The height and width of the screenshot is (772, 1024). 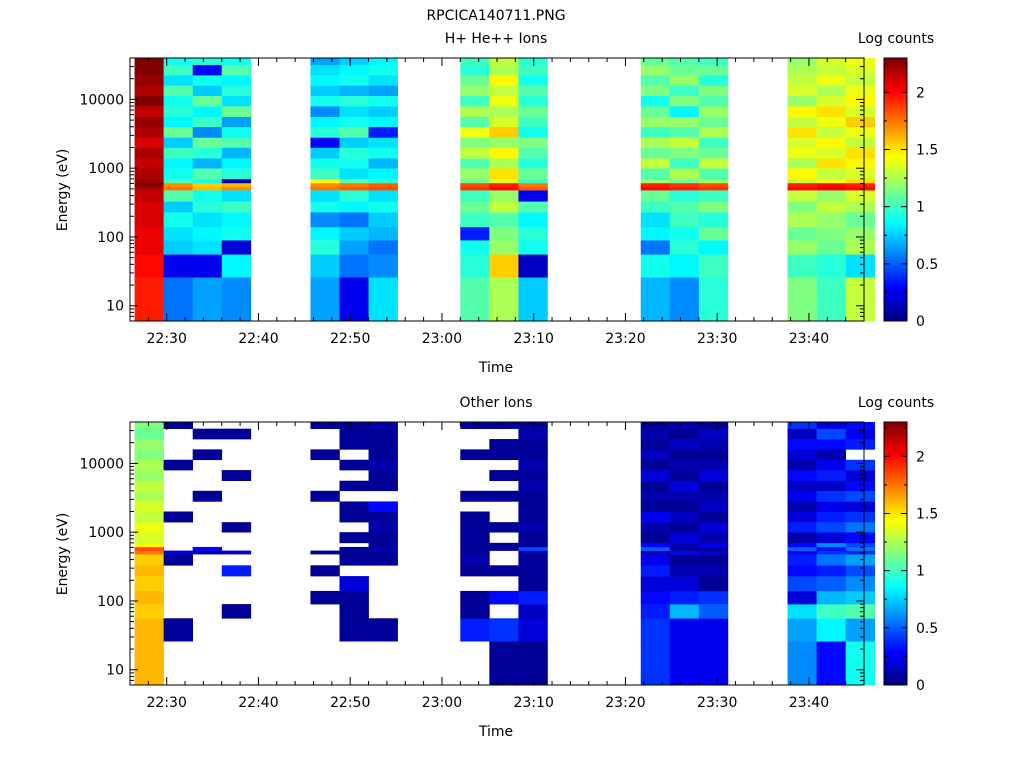 I want to click on x-tick-label: 23:40, so click(x=809, y=339).